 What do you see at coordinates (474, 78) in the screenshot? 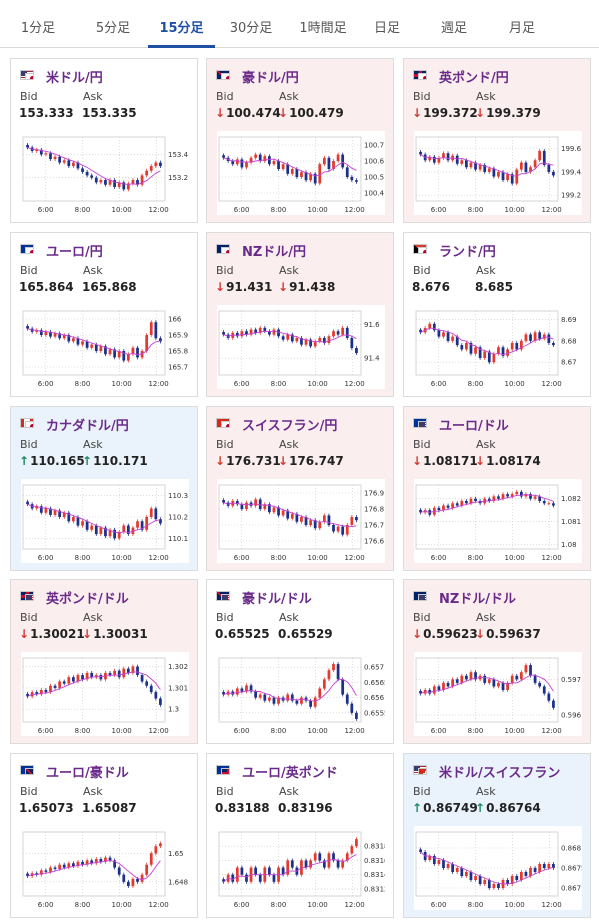
I see `currency-pair-link: 英ポンド/円` at bounding box center [474, 78].